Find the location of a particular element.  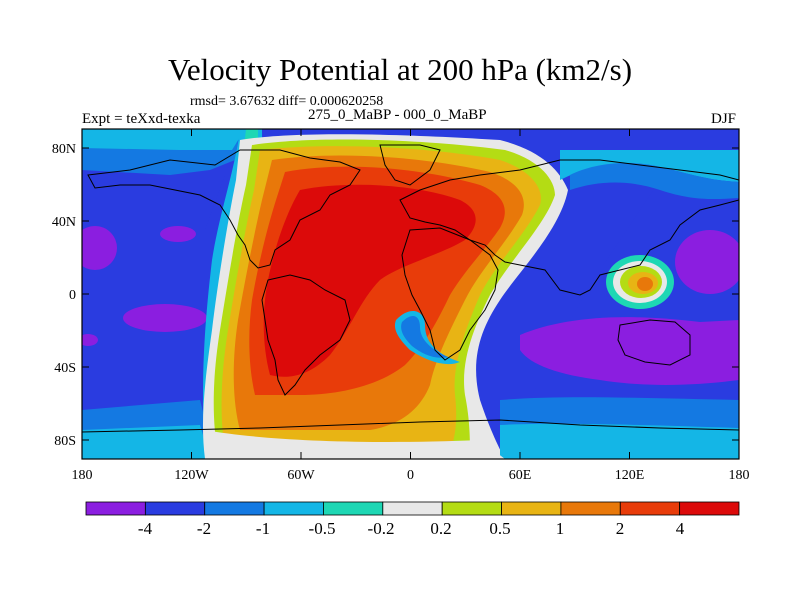

period-label: 275_0_MaBP - 000_0_MaBP is located at coordinates (397, 115).